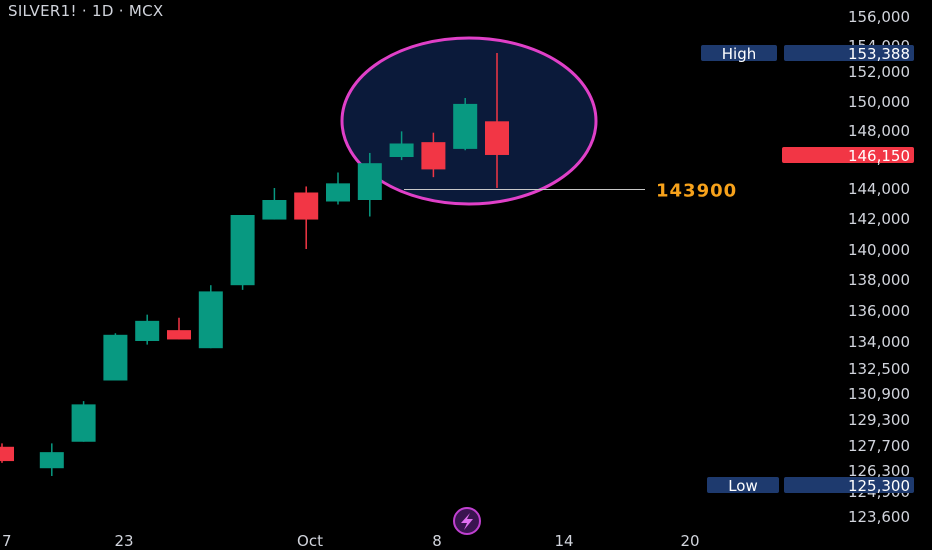 Image resolution: width=932 pixels, height=550 pixels. What do you see at coordinates (879, 486) in the screenshot?
I see `low-value: 125,300` at bounding box center [879, 486].